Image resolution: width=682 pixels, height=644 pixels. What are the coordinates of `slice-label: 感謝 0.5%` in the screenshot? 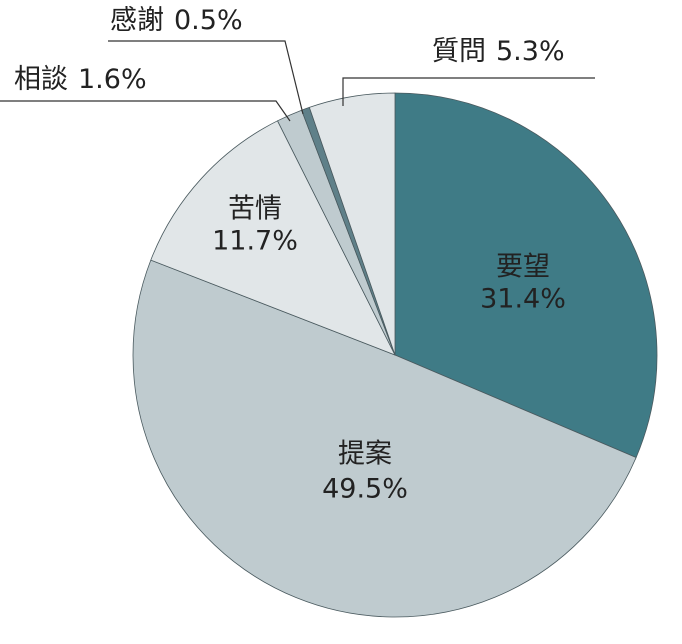 It's located at (176, 20).